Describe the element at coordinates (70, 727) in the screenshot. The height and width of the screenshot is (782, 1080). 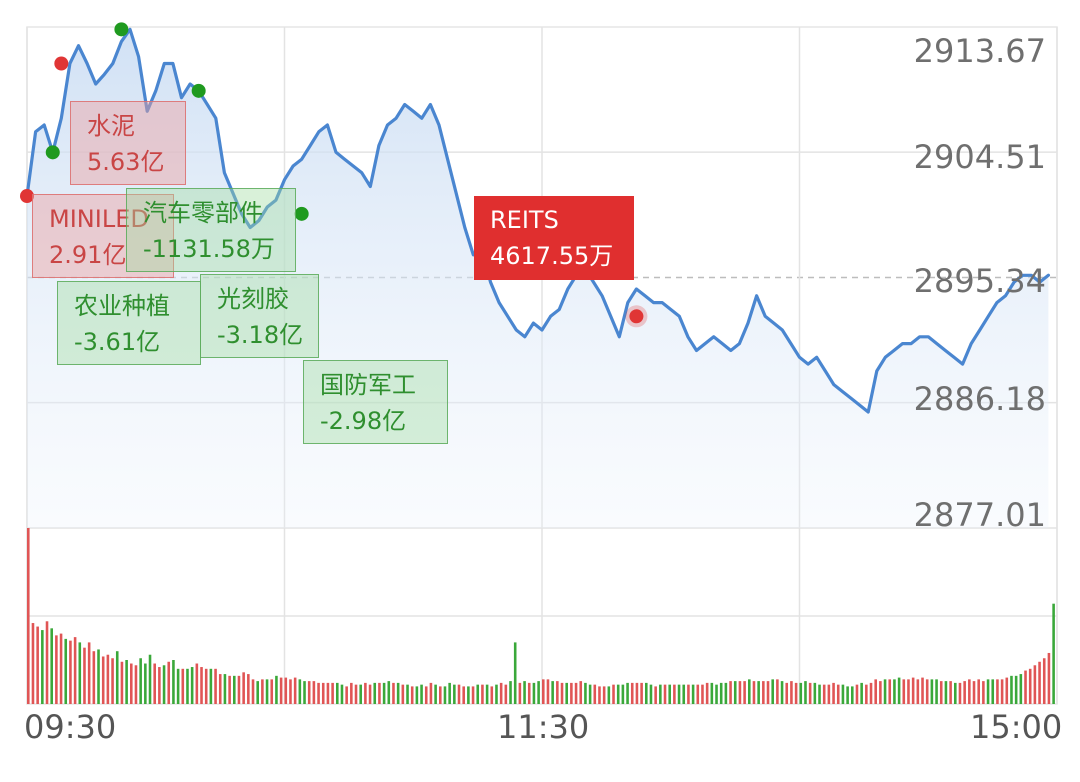
I see `x-tick-label: 09:30` at that location.